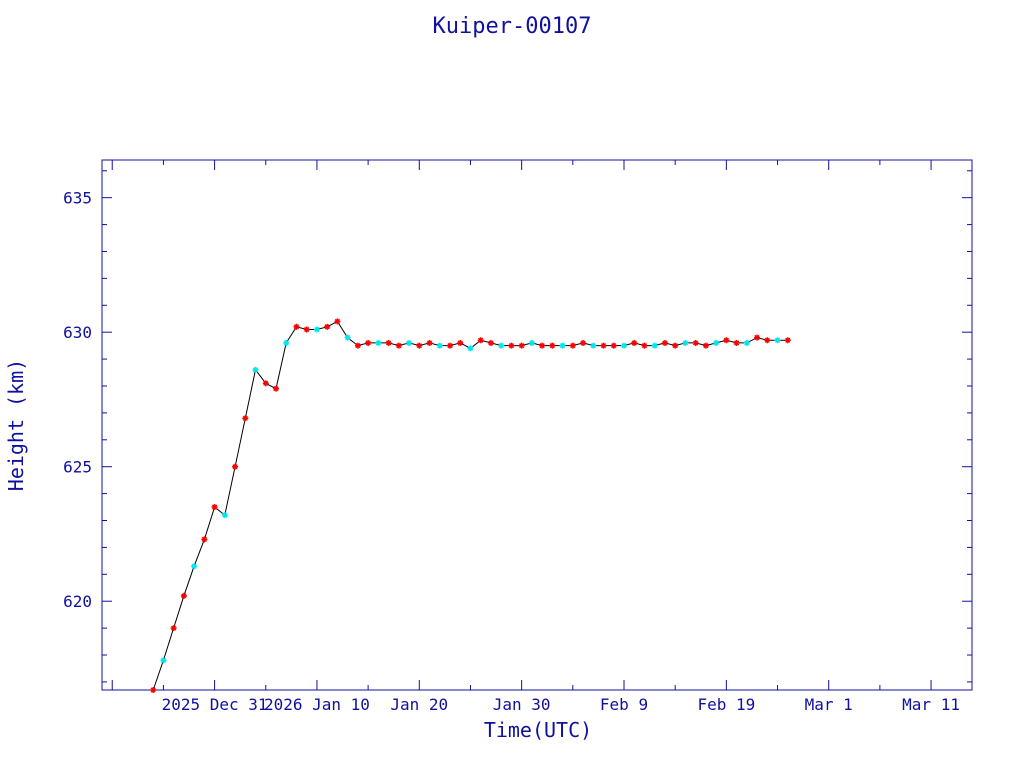 Image resolution: width=1024 pixels, height=768 pixels. What do you see at coordinates (829, 704) in the screenshot?
I see `x-tick-label: Mar 1` at bounding box center [829, 704].